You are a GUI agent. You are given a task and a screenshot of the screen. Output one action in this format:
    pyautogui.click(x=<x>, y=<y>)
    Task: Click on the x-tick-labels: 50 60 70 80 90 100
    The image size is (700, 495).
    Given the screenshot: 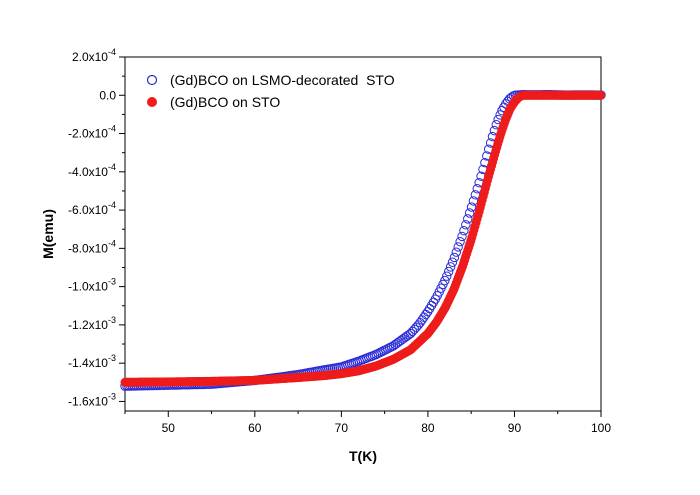 What is the action you would take?
    pyautogui.click(x=387, y=428)
    